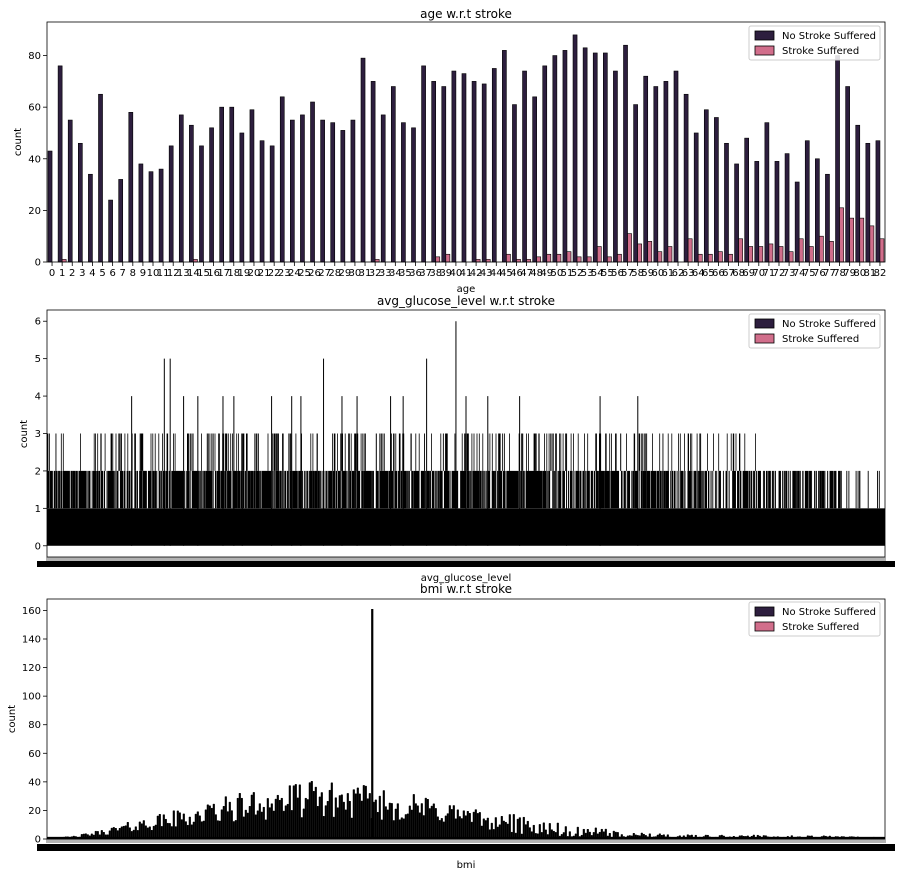  I want to click on bmi-legend: No Stroke Suffered Stroke Suffered, so click(814, 619).